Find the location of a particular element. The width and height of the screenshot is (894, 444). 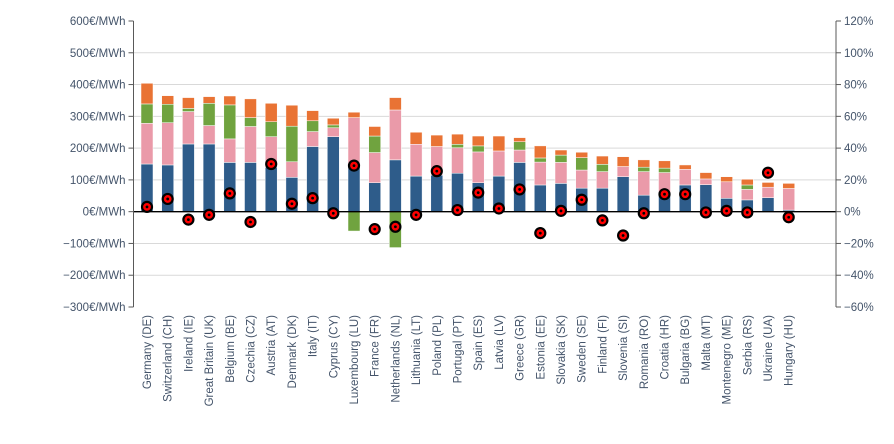

x-axis-label: Netherlands (NL) is located at coordinates (396, 359).